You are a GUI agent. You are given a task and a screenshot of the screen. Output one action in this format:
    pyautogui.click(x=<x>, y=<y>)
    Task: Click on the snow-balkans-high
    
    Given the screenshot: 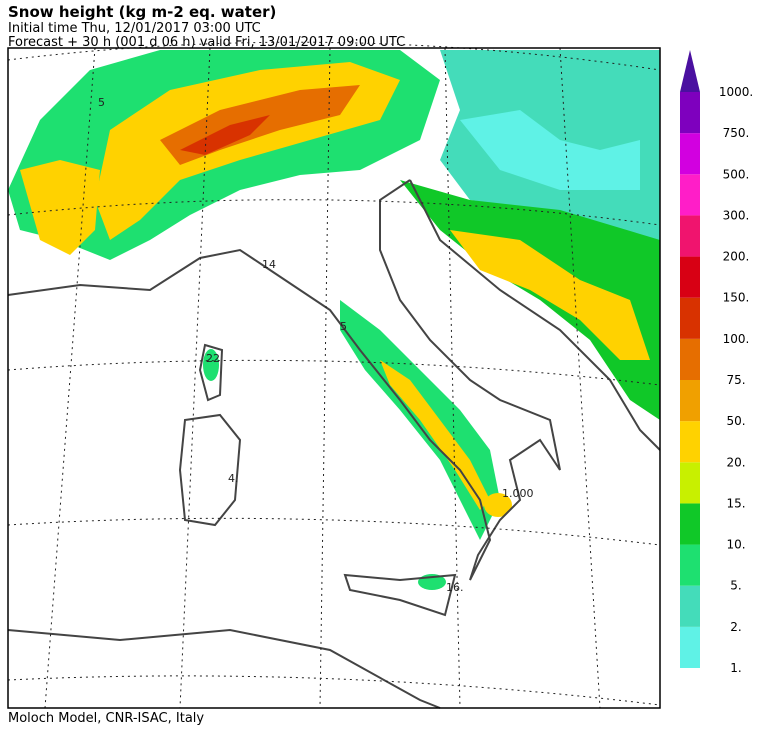 What is the action you would take?
    pyautogui.click(x=550, y=295)
    